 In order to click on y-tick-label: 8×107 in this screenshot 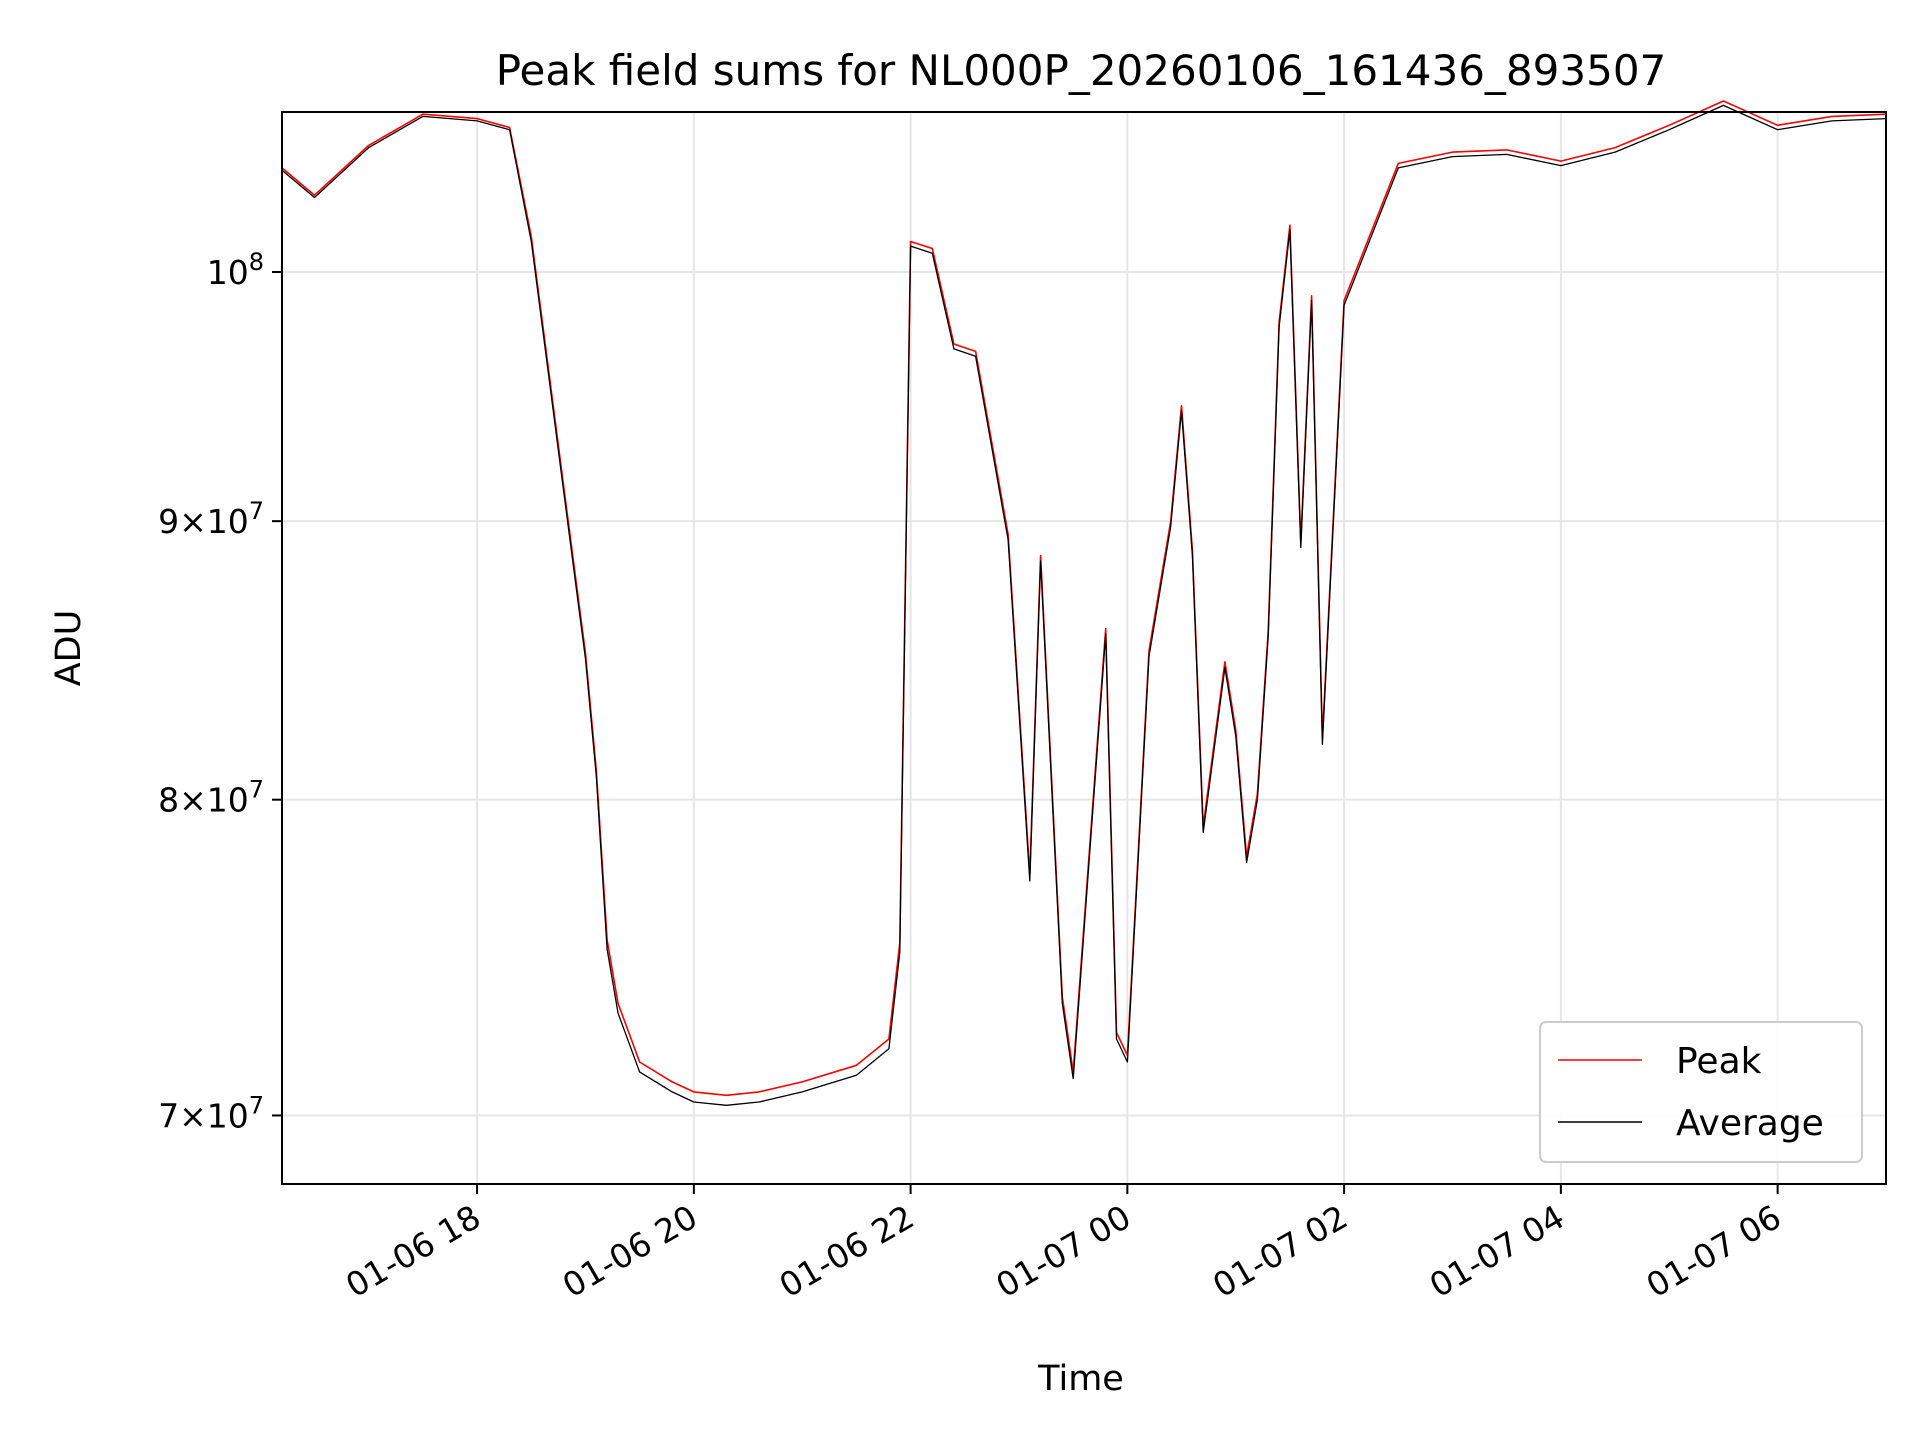, I will do `click(211, 798)`.